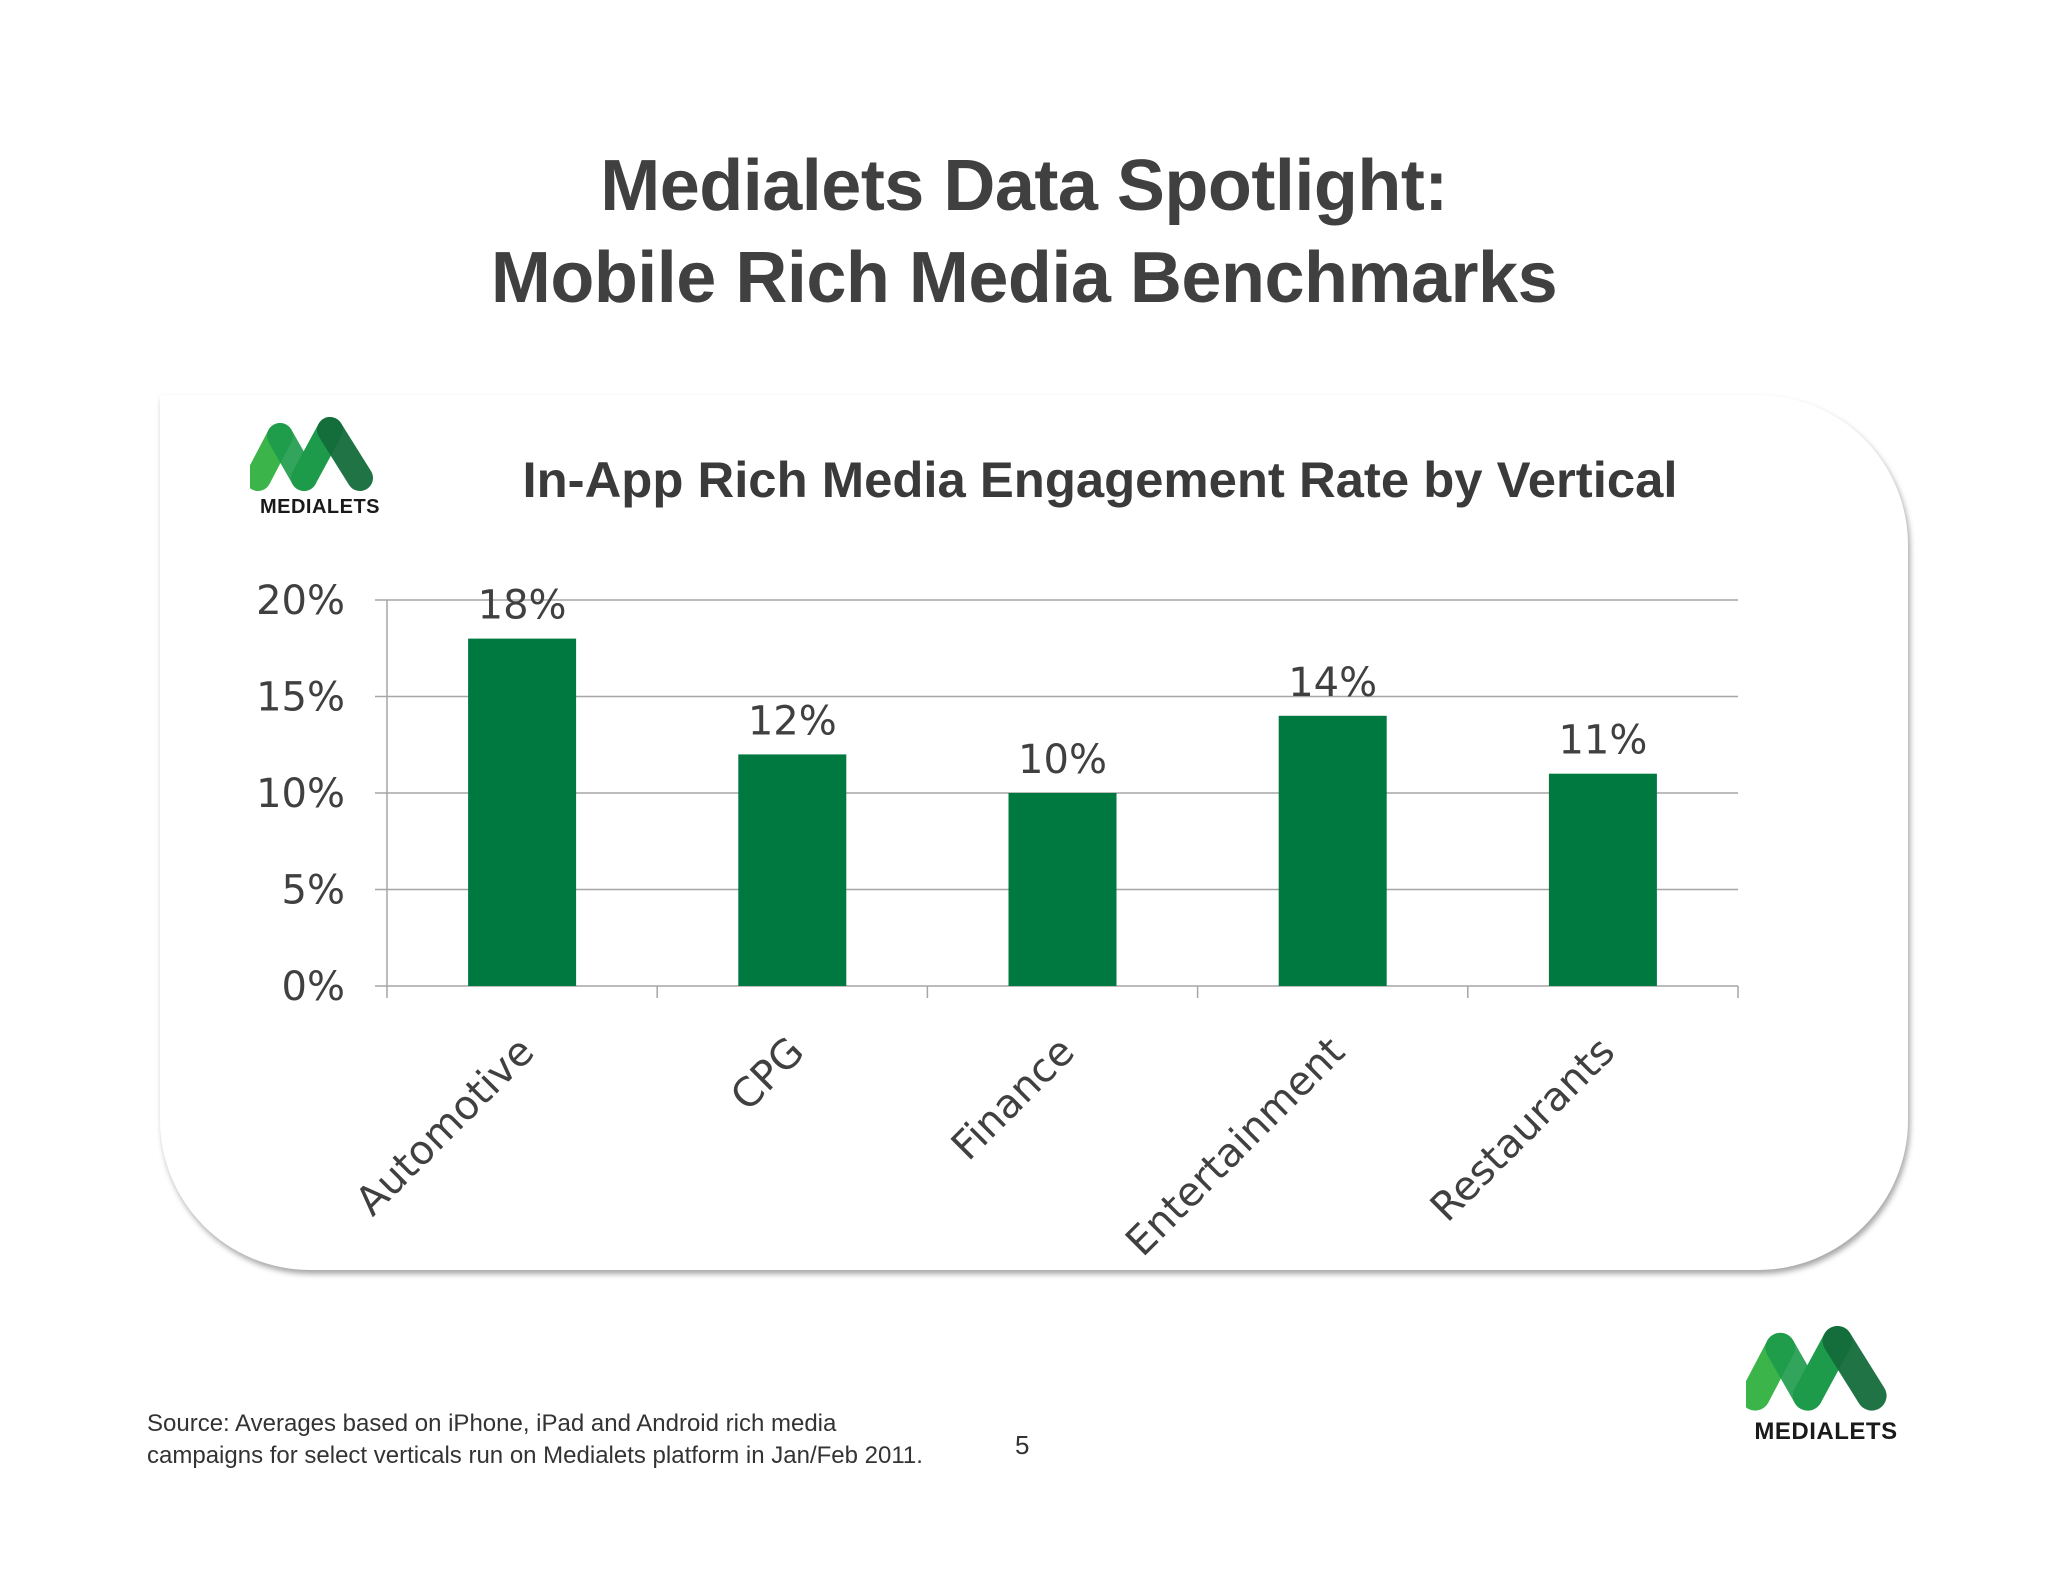 This screenshot has width=2048, height=1582. I want to click on data-label: 18%, so click(522, 606).